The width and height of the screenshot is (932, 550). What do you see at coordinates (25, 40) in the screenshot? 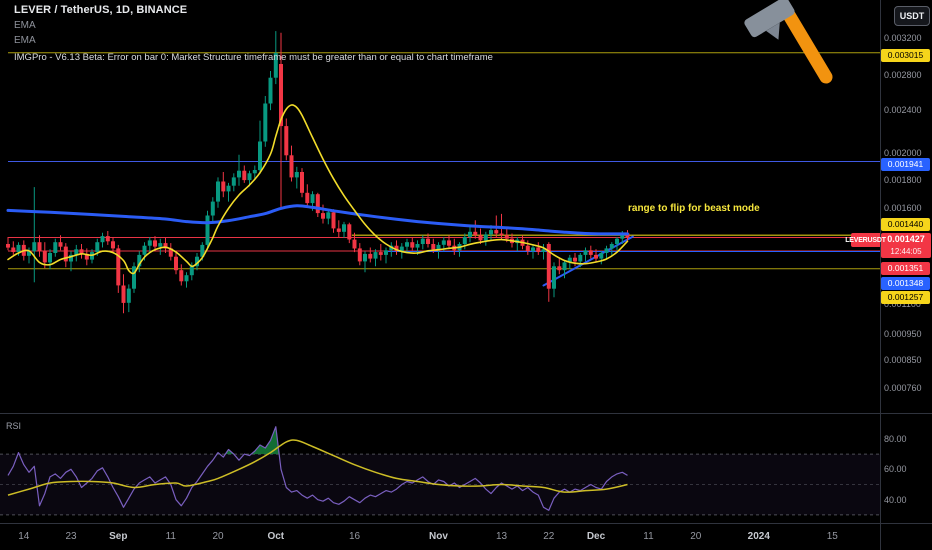
I see `indicator-label-ema2: EMA` at bounding box center [25, 40].